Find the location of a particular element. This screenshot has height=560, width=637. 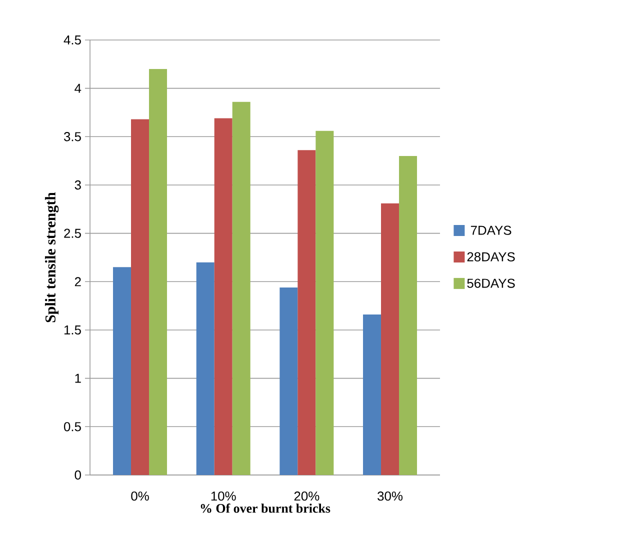

y-tick-label: 2 is located at coordinates (77, 281).